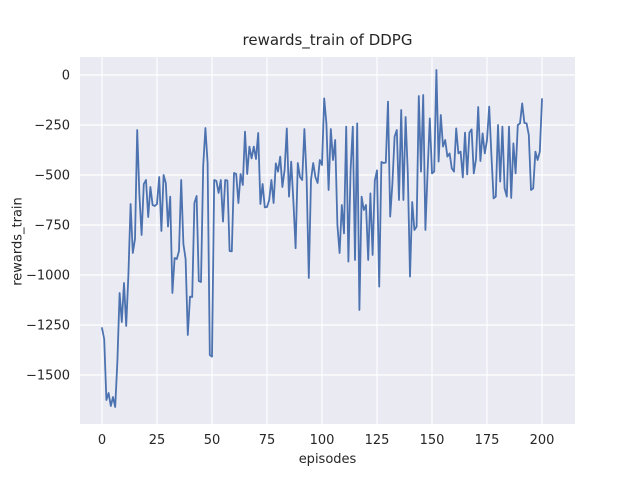 Image resolution: width=640 pixels, height=480 pixels. What do you see at coordinates (212, 440) in the screenshot?
I see `x-tick-label: 50` at bounding box center [212, 440].